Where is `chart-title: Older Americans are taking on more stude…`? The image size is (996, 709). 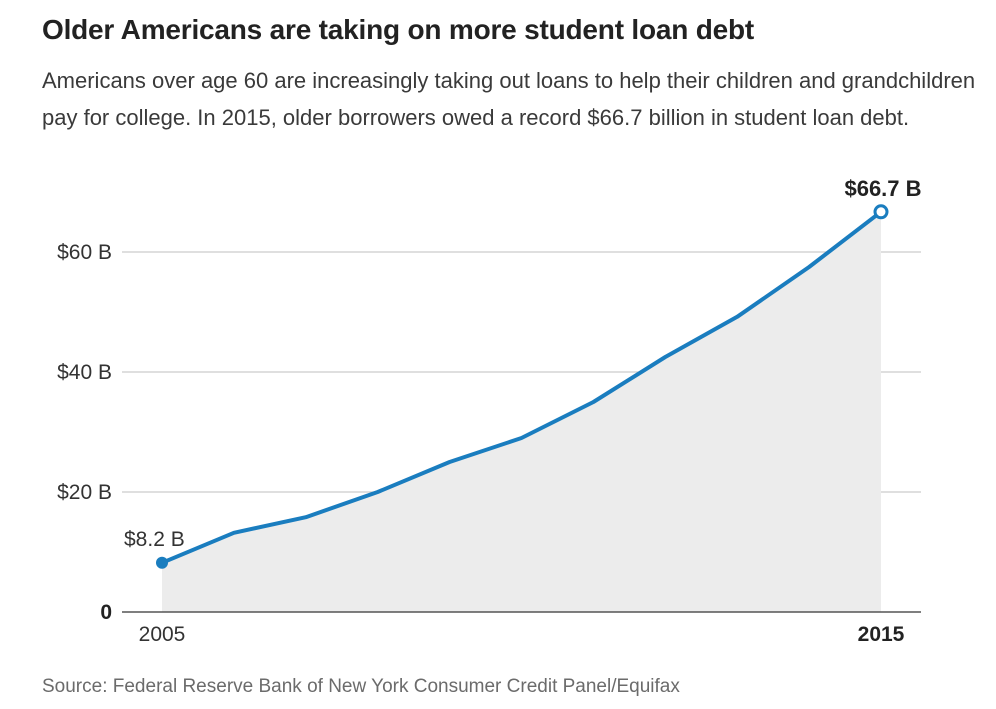 chart-title: Older Americans are taking on more stude… is located at coordinates (398, 29).